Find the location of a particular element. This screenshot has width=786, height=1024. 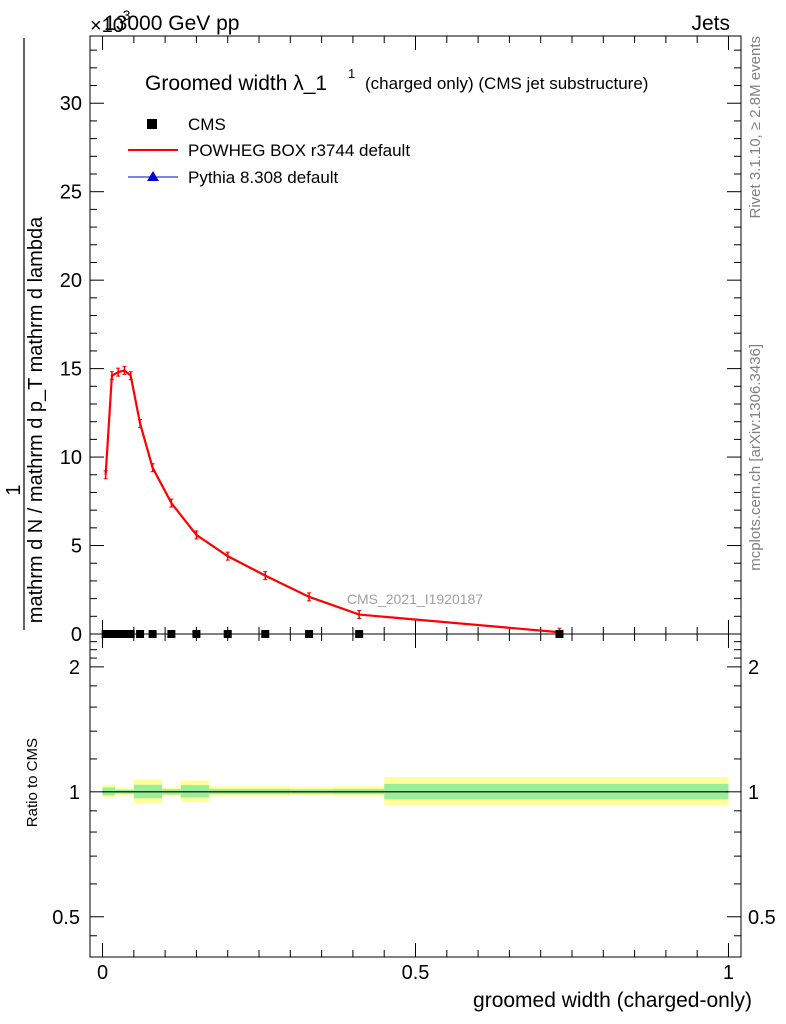

x-tick-label: 1 is located at coordinates (728, 973).